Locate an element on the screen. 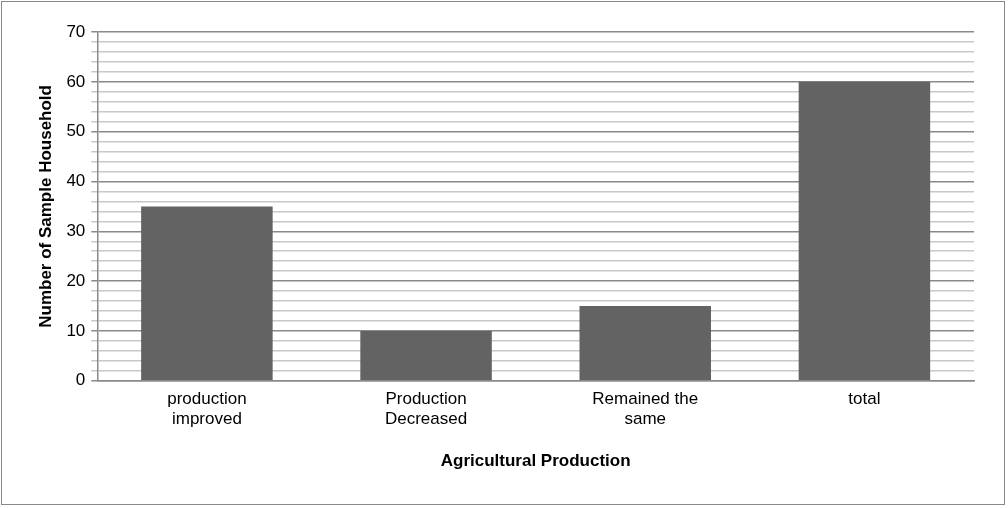 The image size is (1008, 508). y-tick-label: 0 is located at coordinates (80, 380).